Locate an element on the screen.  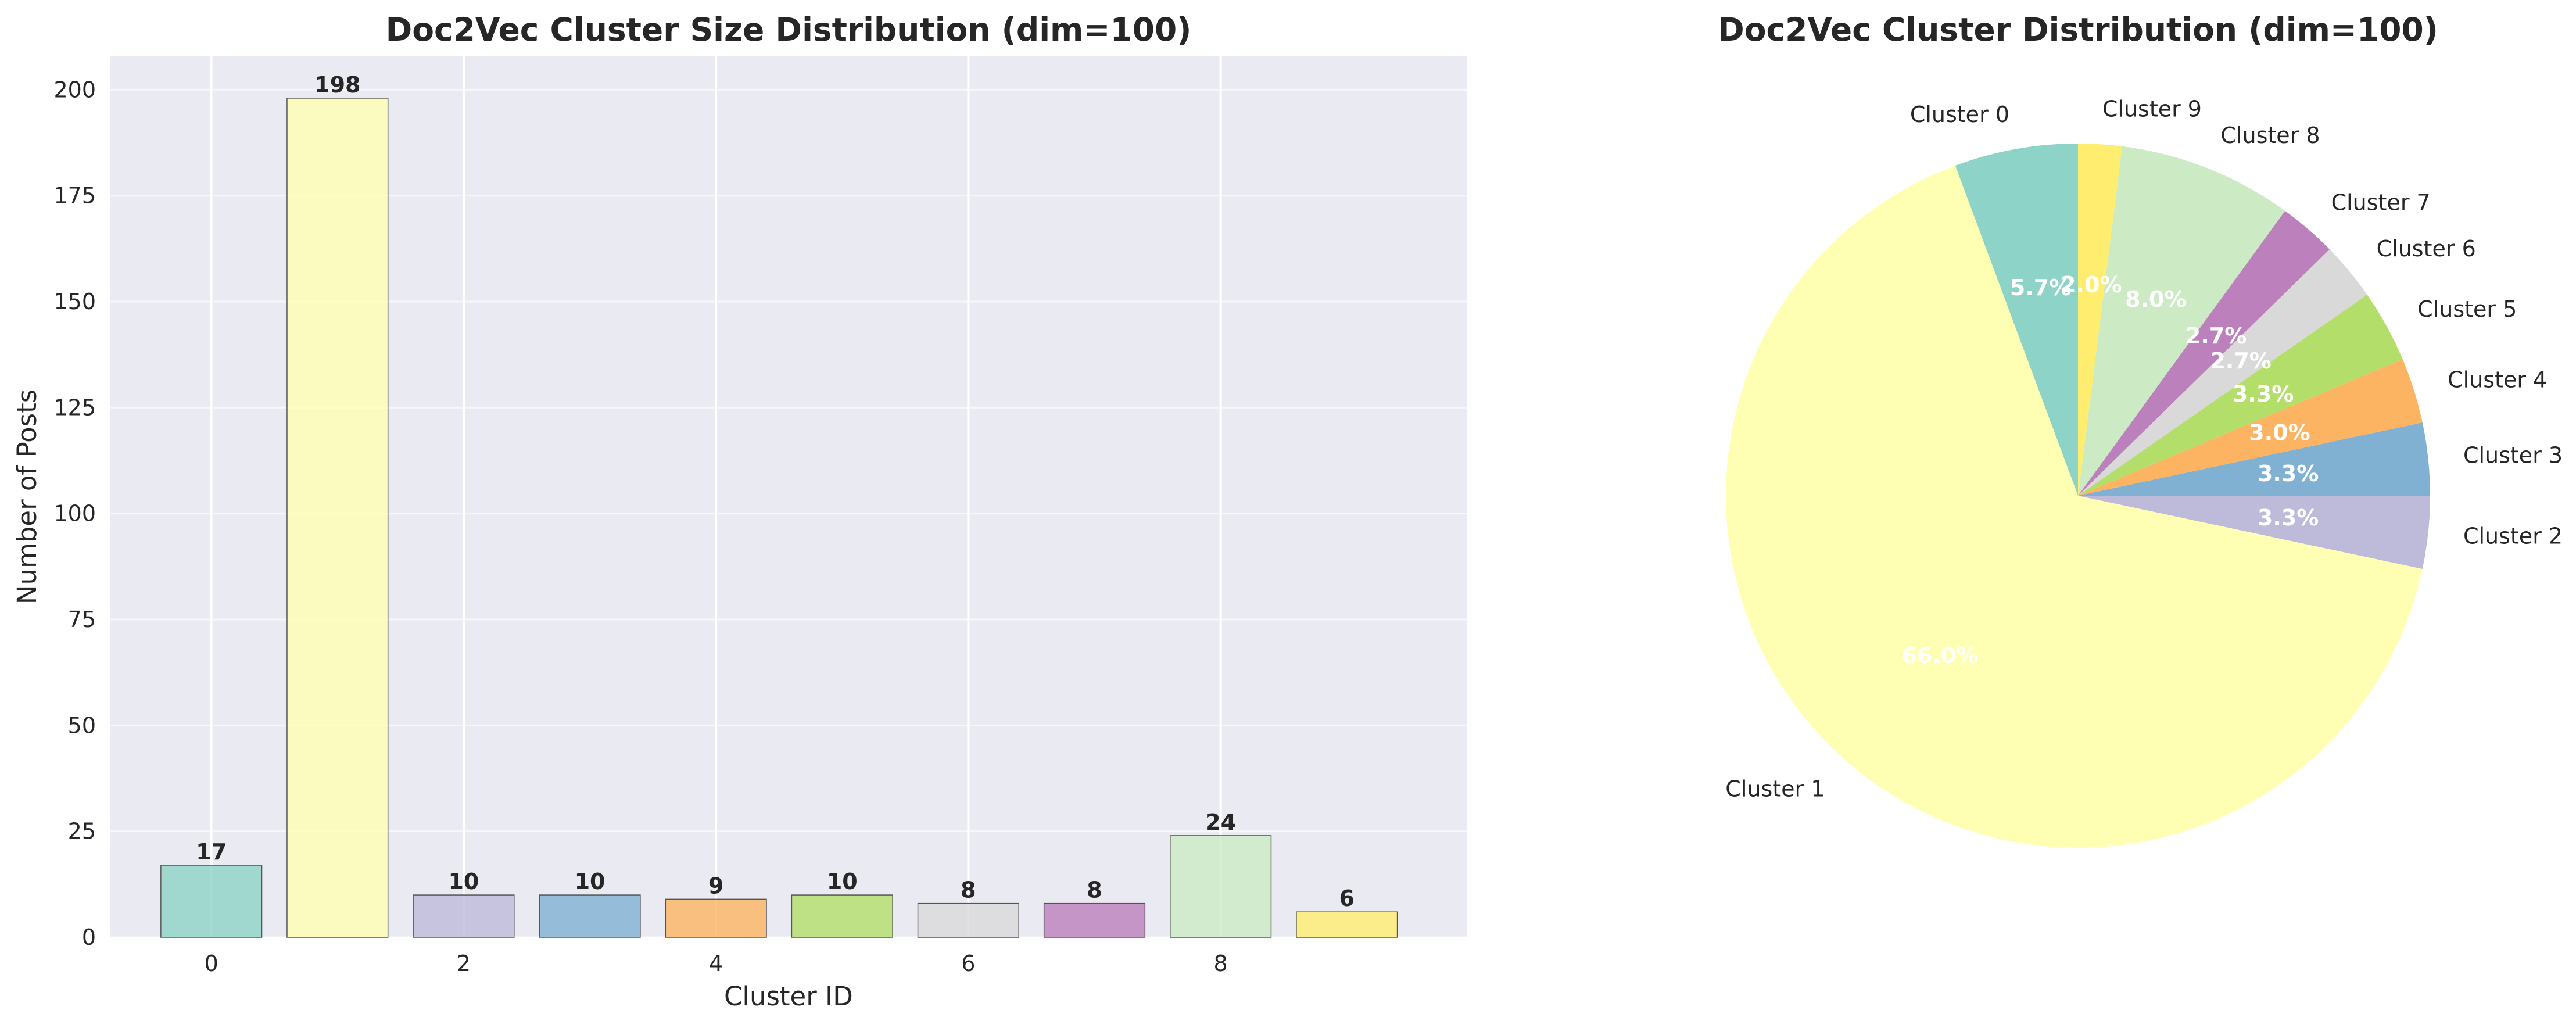
pie-category-label: Cluster 3 is located at coordinates (2513, 455).